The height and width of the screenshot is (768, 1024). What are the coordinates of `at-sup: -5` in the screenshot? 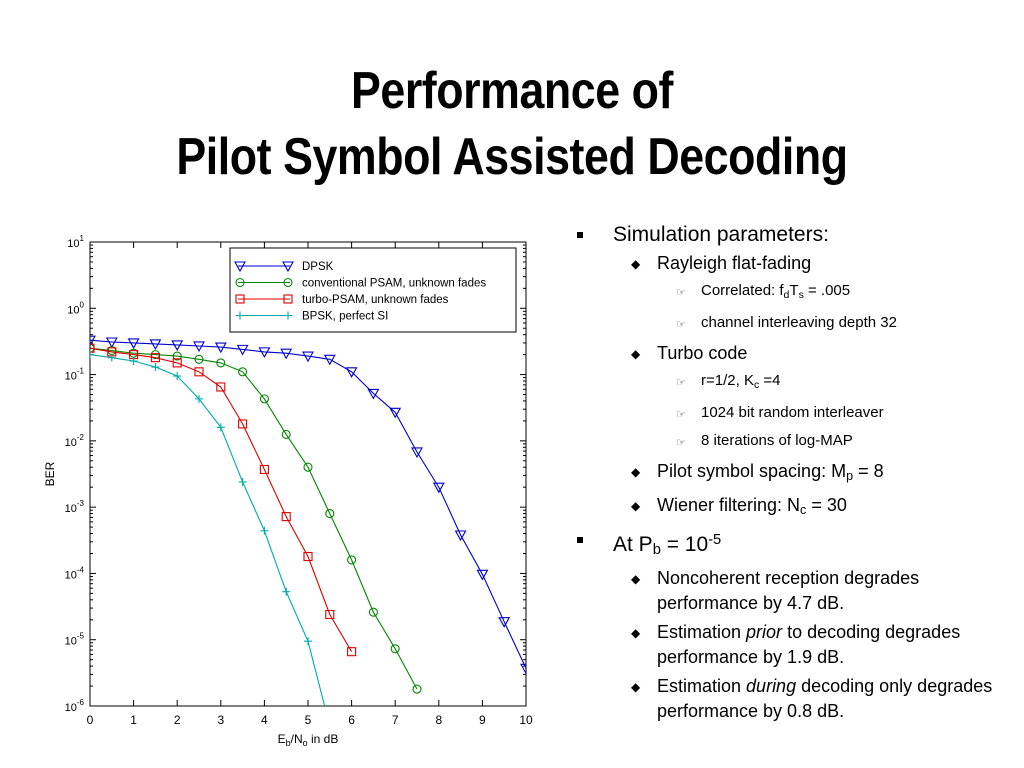 It's located at (715, 540).